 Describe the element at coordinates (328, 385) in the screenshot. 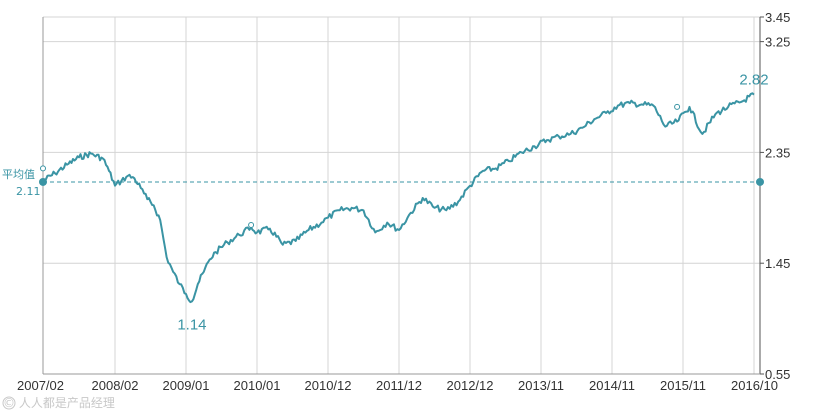

I see `x-tick-label: 2010/12` at that location.